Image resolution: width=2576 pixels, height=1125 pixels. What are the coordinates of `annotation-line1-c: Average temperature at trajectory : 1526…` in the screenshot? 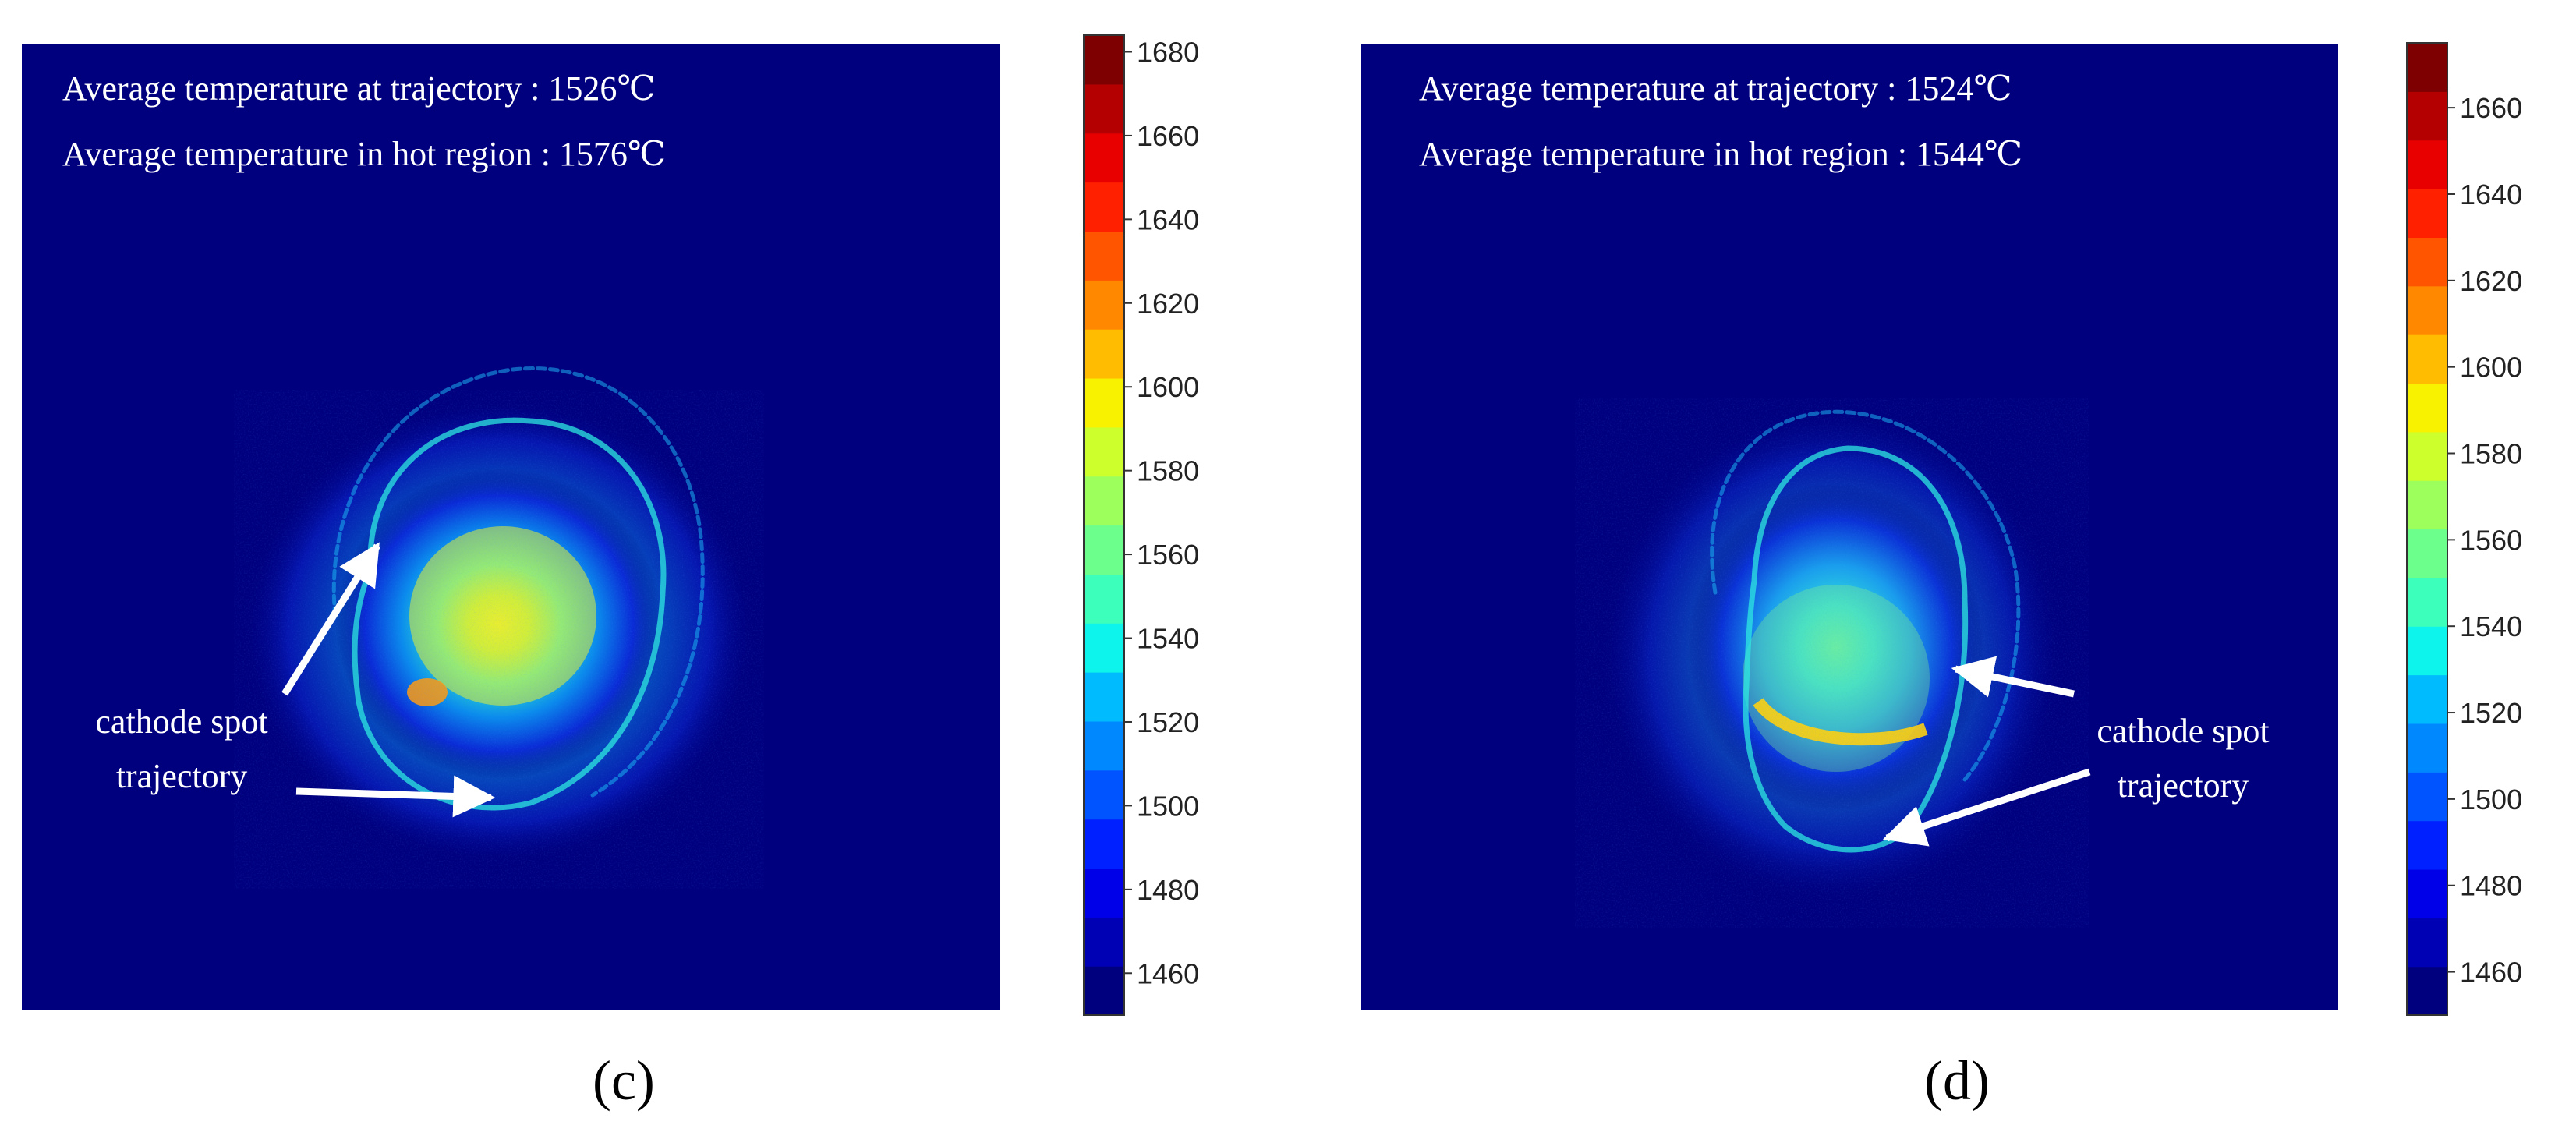 It's located at (359, 88).